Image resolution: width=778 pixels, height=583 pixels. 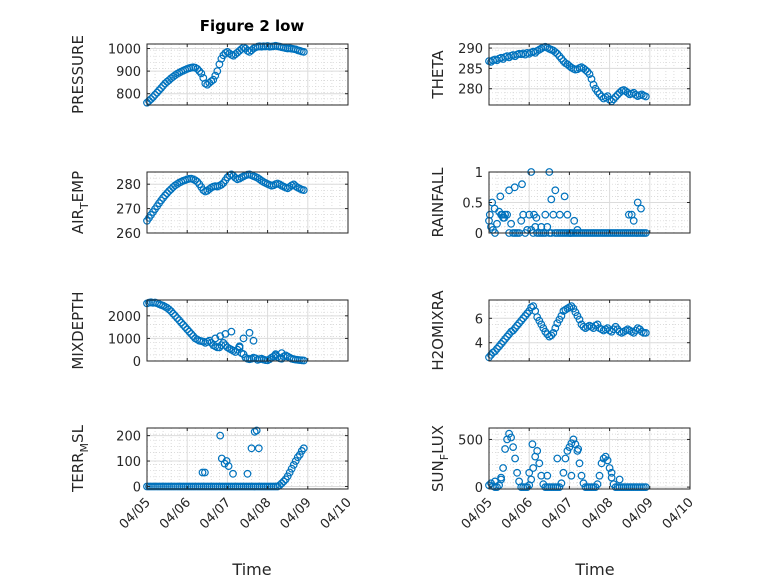 I want to click on subplot-0: 800 900 1000 PRESSURE, so click(x=209, y=74).